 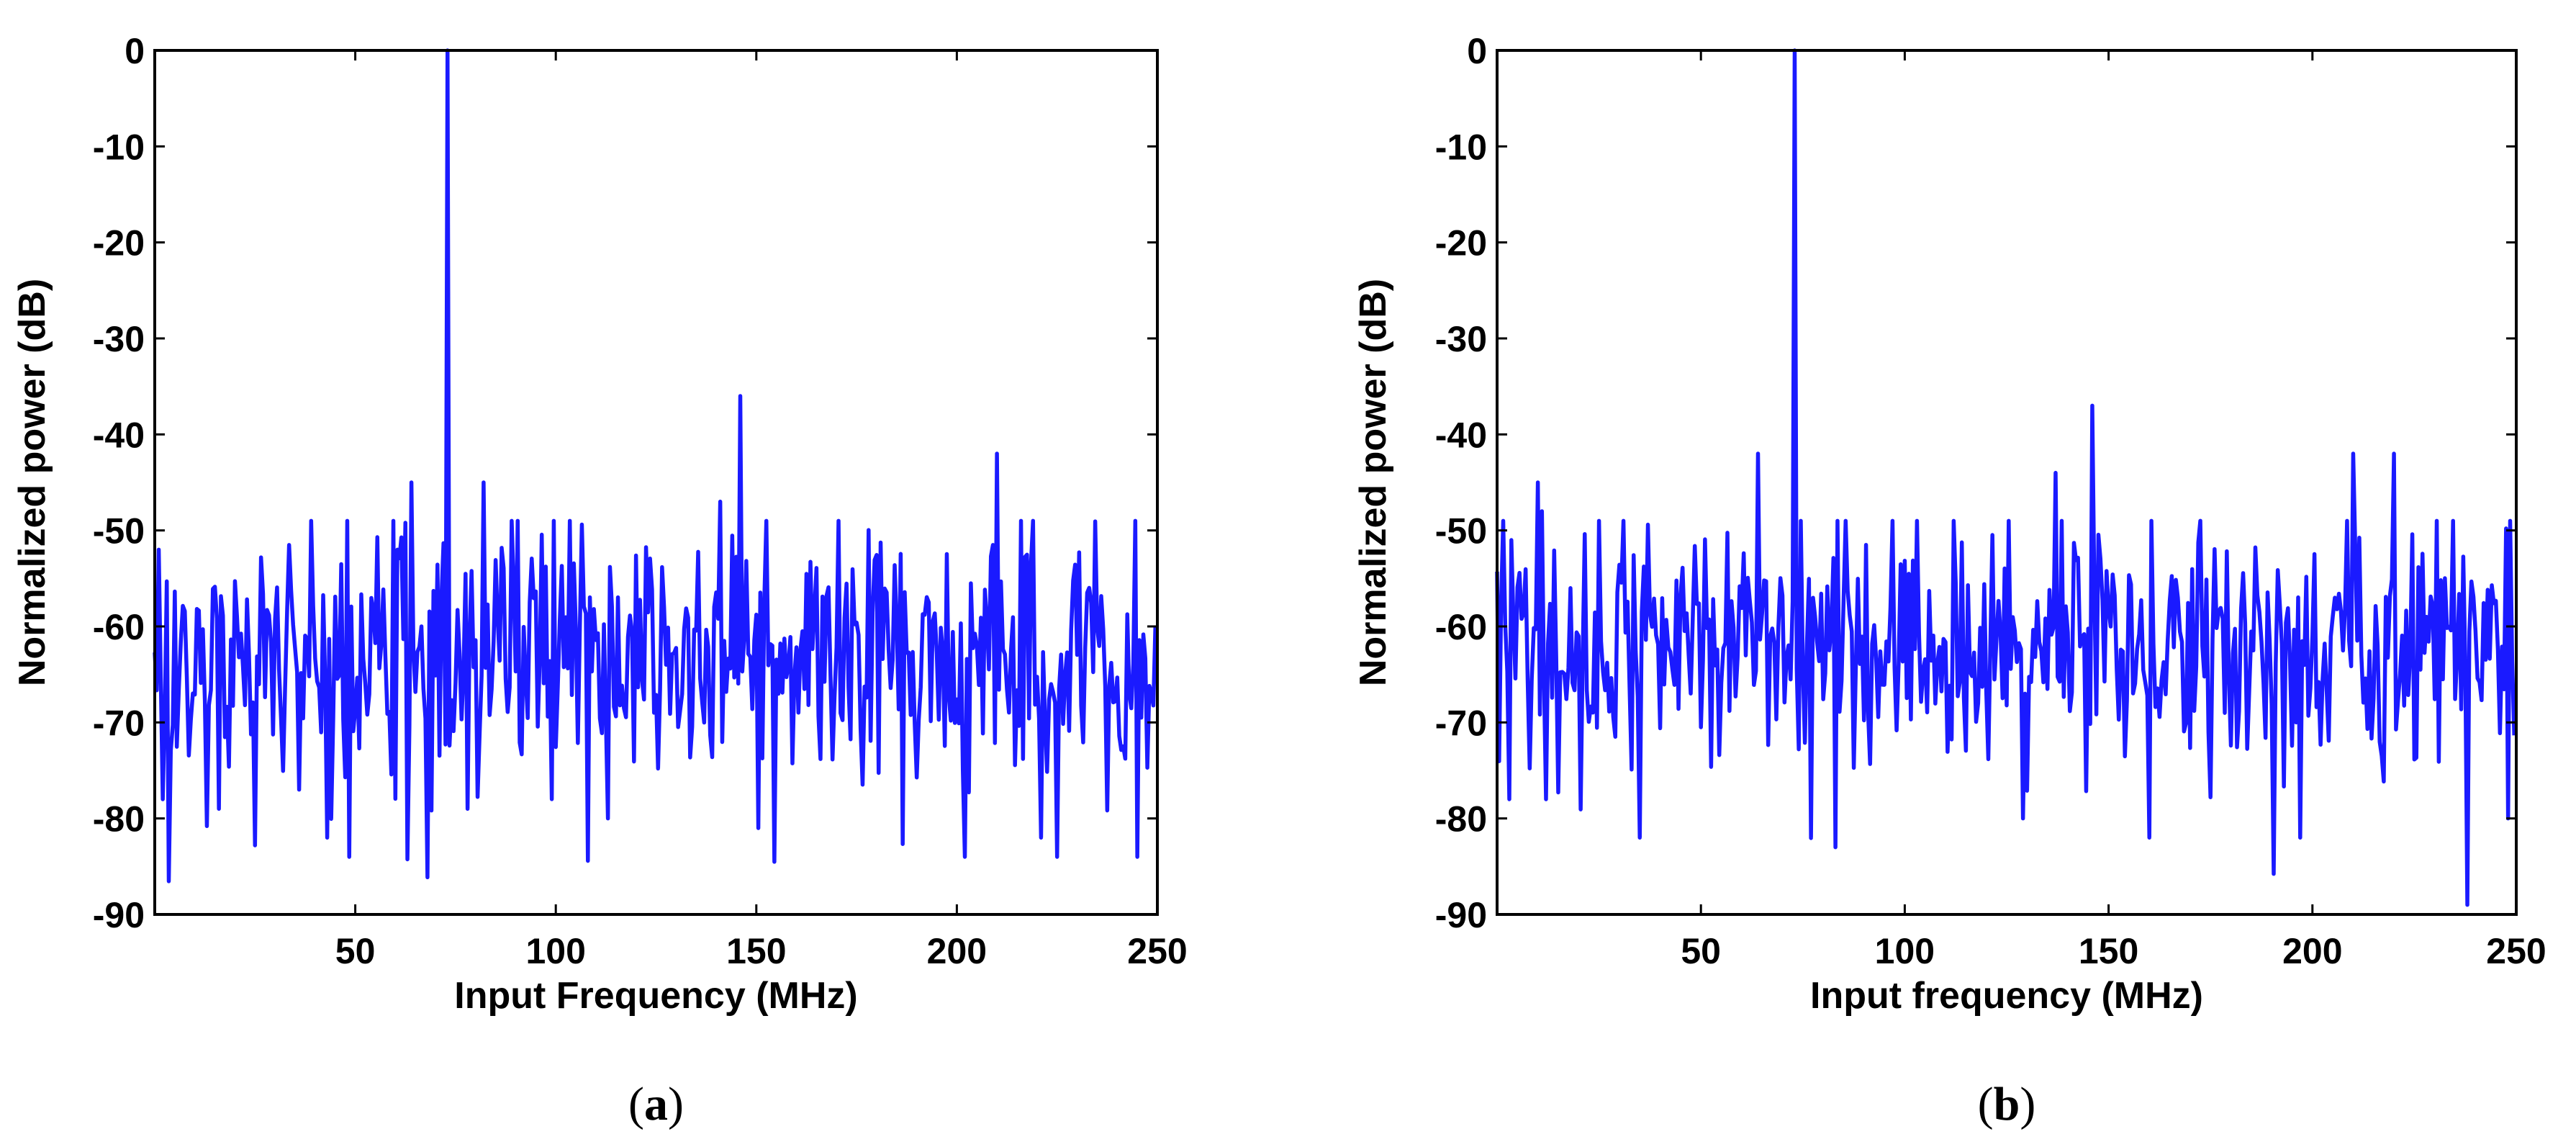 I want to click on x-axis-title: Input Frequency (MHz), so click(x=656, y=996).